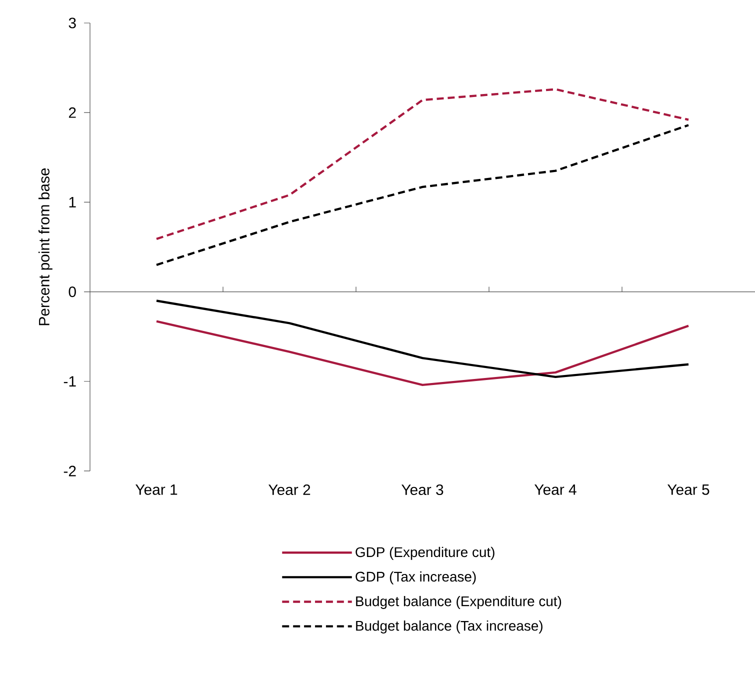 This screenshot has height=698, width=755. I want to click on legend-label: Budget balance (Tax increase), so click(449, 627).